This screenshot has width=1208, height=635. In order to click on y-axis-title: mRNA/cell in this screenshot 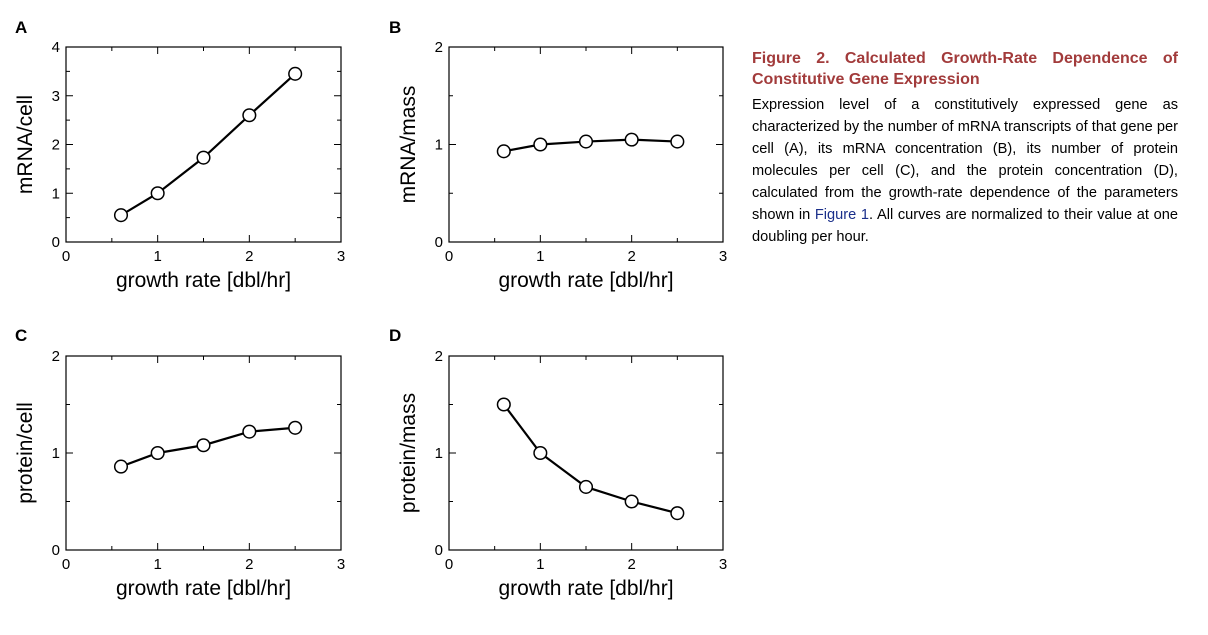, I will do `click(25, 144)`.